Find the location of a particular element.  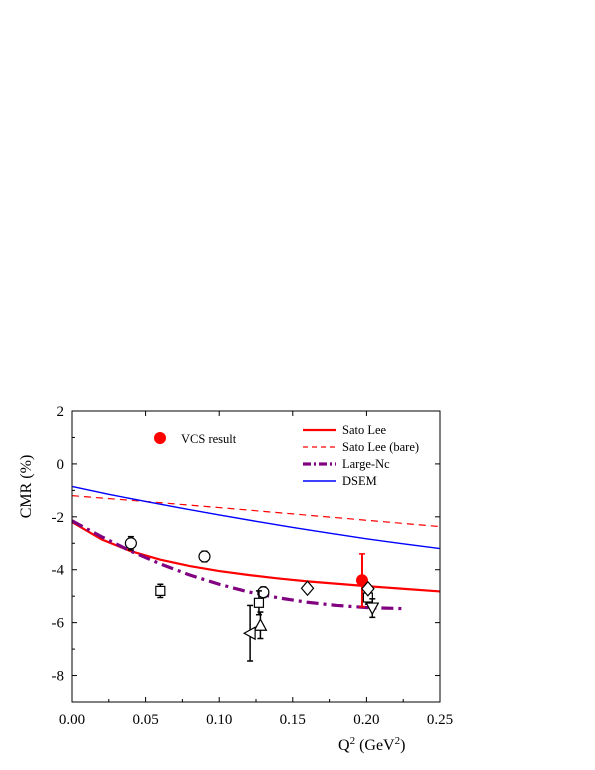

legend-label: Sato Lee is located at coordinates (364, 430).